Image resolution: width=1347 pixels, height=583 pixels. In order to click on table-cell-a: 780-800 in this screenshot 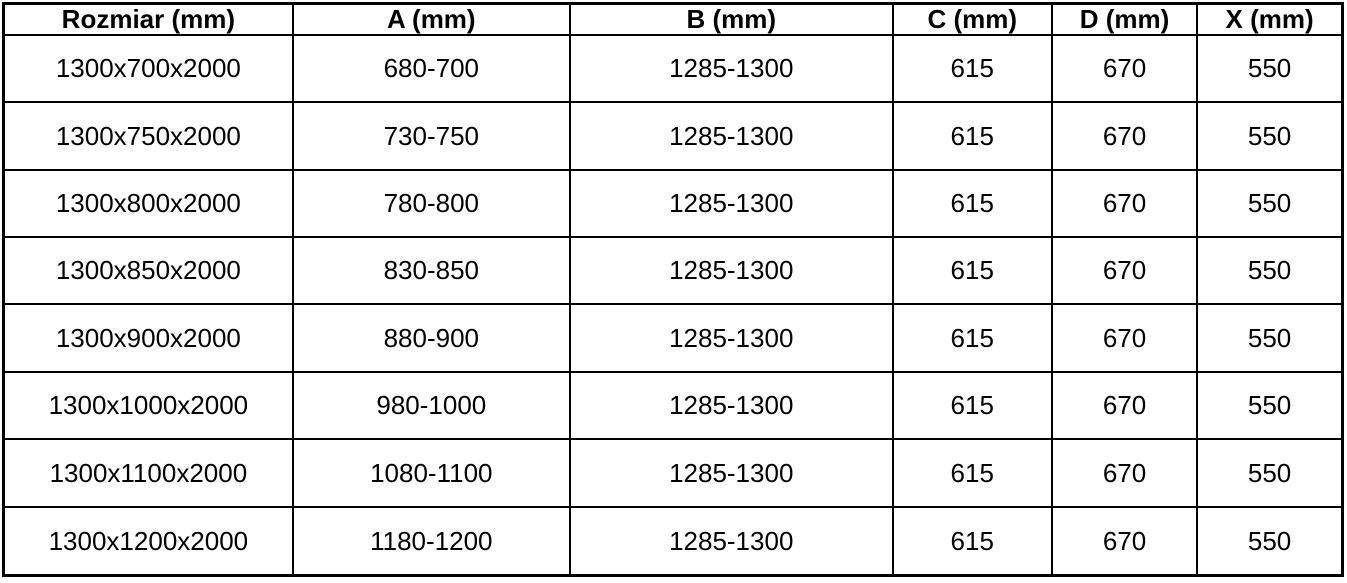, I will do `click(431, 203)`.